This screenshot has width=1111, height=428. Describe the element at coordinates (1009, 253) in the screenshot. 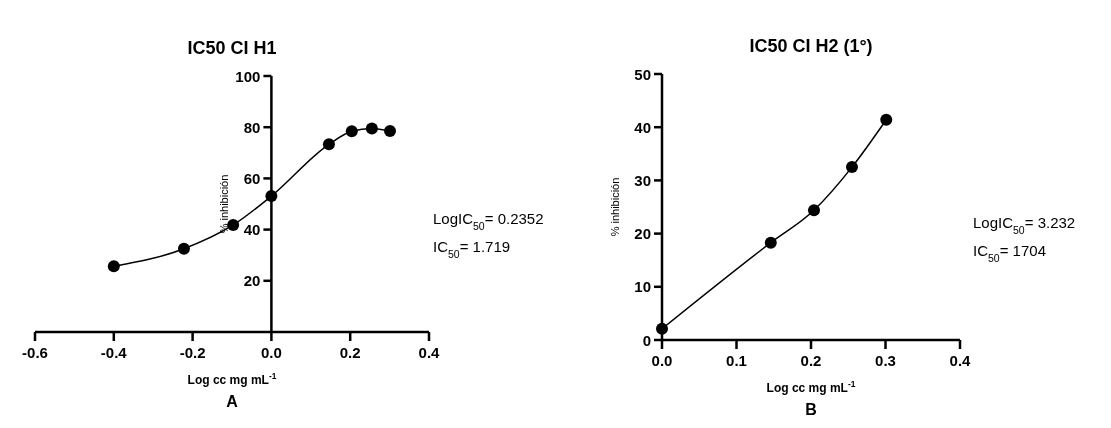

I see `text: IC$_{50}$= 1704` at that location.